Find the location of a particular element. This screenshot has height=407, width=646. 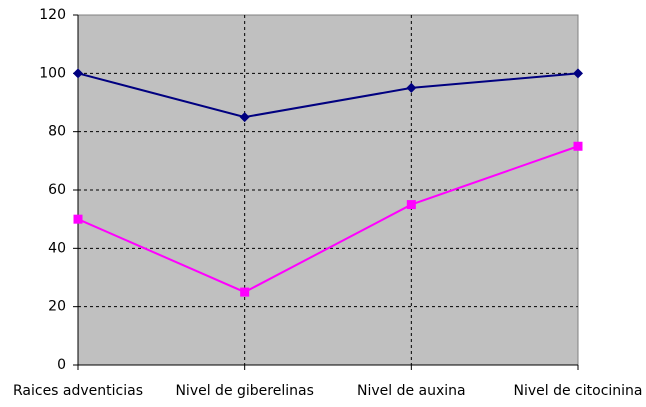

y-tick-label: 60 is located at coordinates (57, 190).